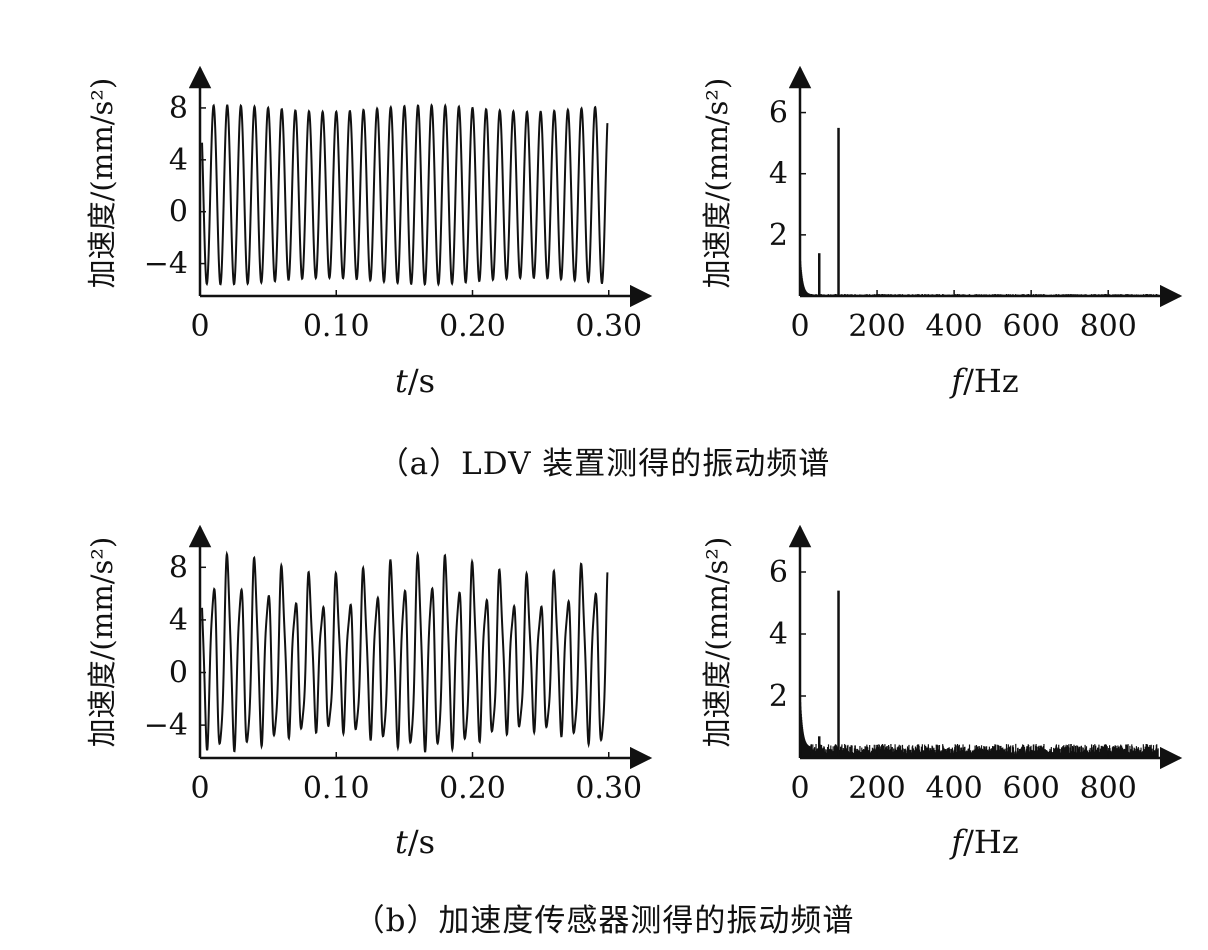 This screenshot has height=950, width=1208. Describe the element at coordinates (604, 921) in the screenshot. I see `caption-b: （b）加速度传感器测得的振动频谱` at that location.